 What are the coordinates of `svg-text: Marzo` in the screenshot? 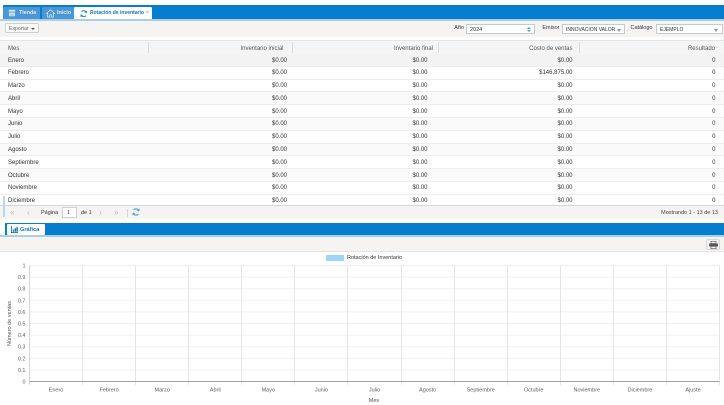 It's located at (162, 390).